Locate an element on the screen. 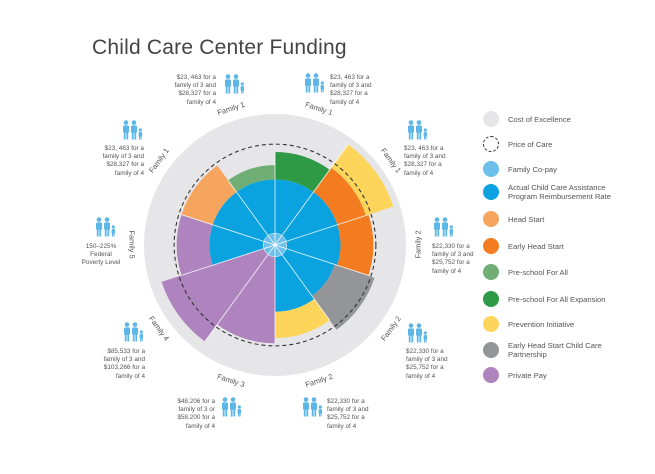 The width and height of the screenshot is (655, 474). wedge-preschool-expansion is located at coordinates (302, 172).